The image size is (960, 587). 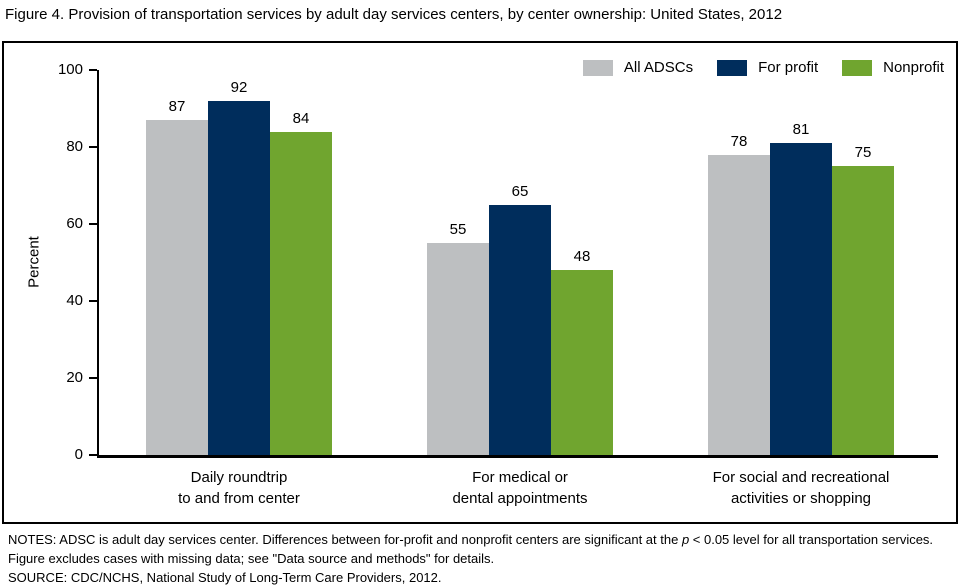 What do you see at coordinates (520, 477) in the screenshot?
I see `x-category-label-line: For medical or` at bounding box center [520, 477].